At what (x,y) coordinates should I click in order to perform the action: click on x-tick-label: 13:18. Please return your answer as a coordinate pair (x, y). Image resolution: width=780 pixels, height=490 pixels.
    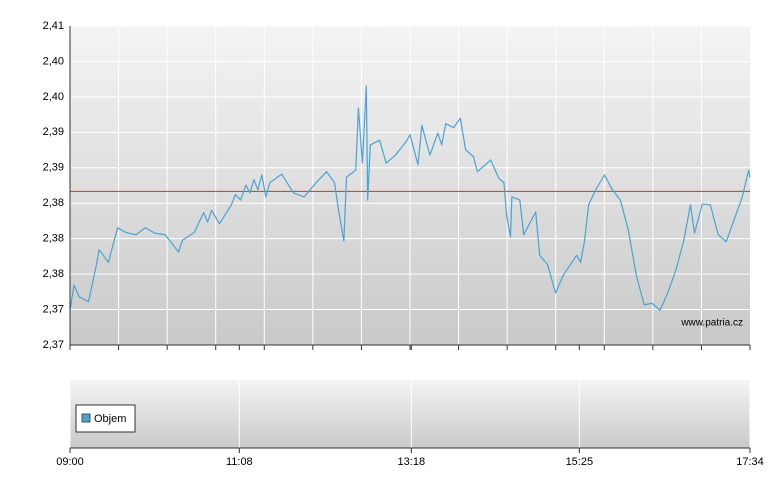
    Looking at the image, I should click on (412, 462).